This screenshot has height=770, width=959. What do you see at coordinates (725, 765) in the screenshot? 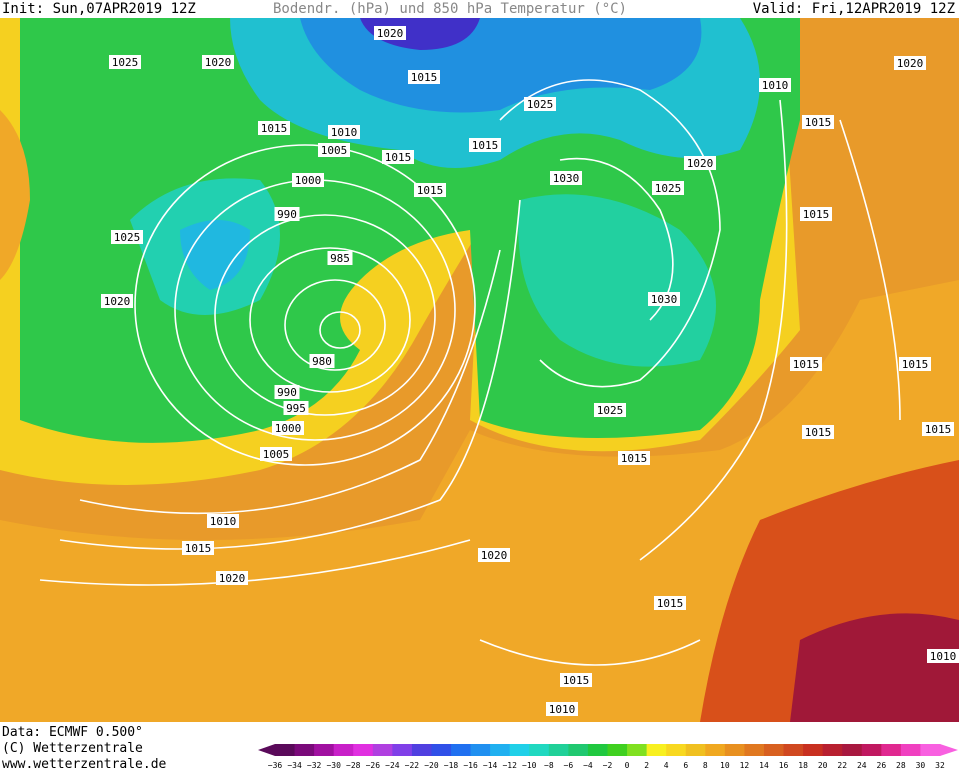
I see `colorbar-label: 10` at bounding box center [725, 765].